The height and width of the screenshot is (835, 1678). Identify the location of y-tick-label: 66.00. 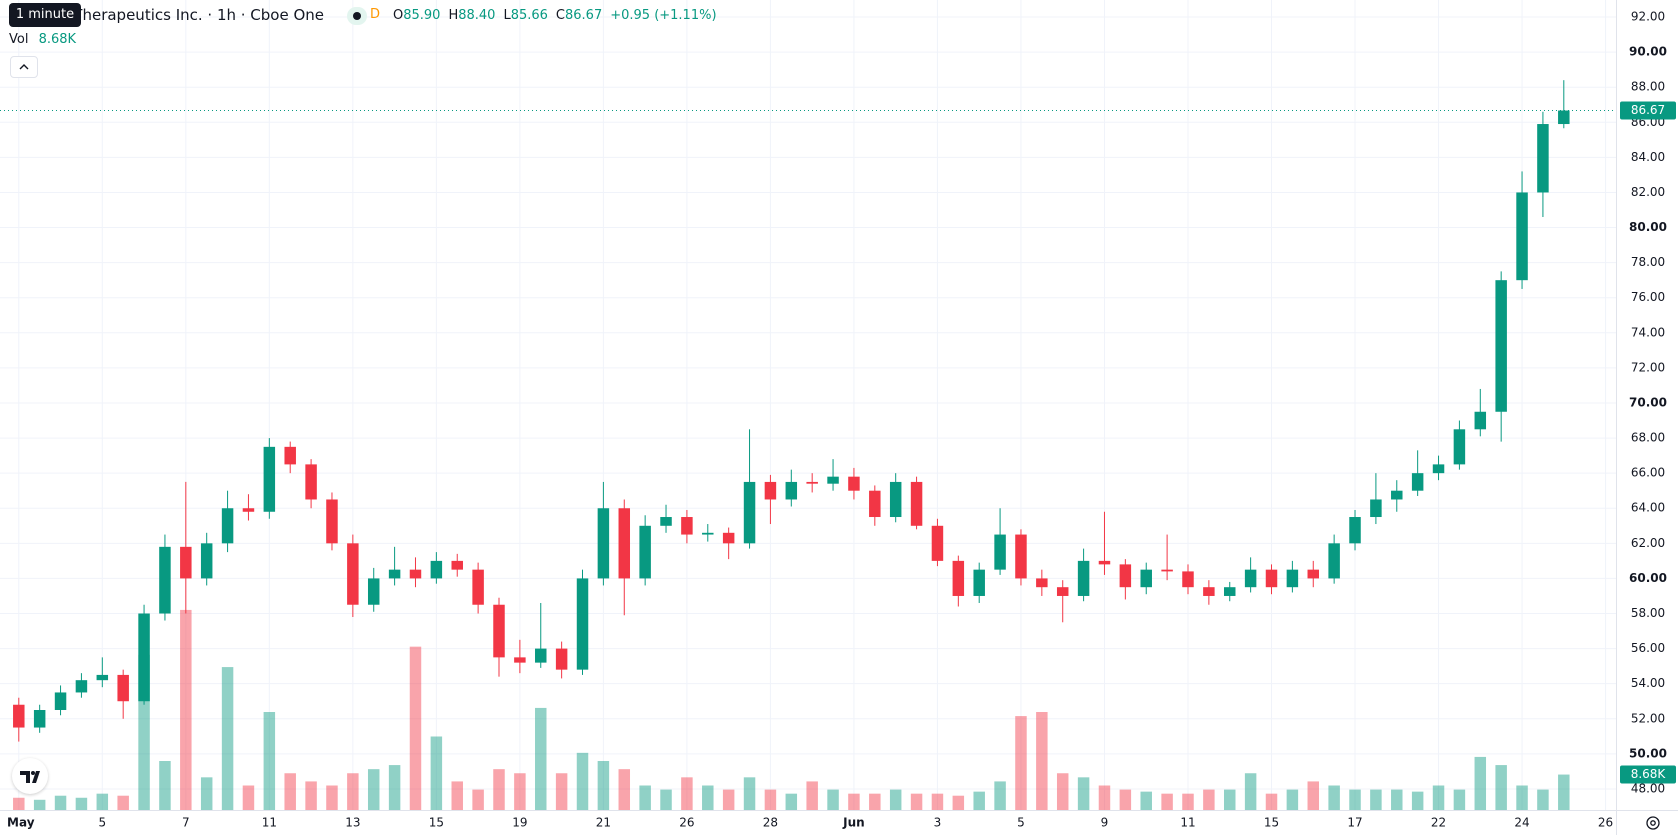
(1648, 473).